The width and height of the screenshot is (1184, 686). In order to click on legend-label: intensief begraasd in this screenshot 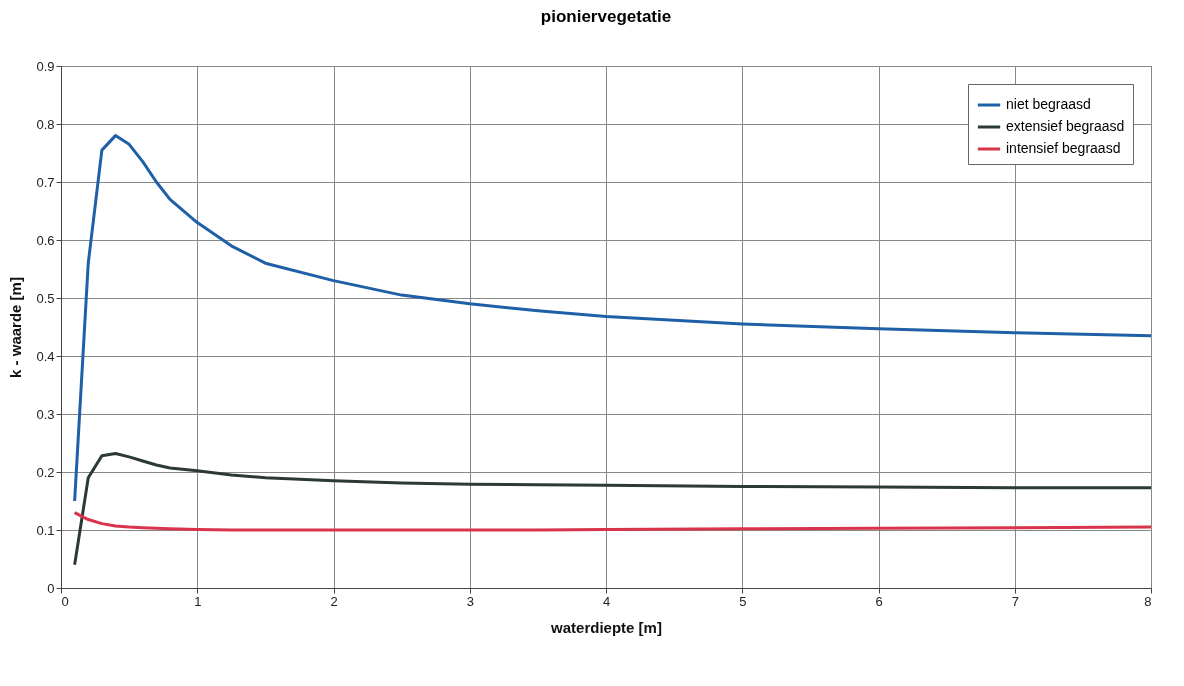, I will do `click(1063, 148)`.